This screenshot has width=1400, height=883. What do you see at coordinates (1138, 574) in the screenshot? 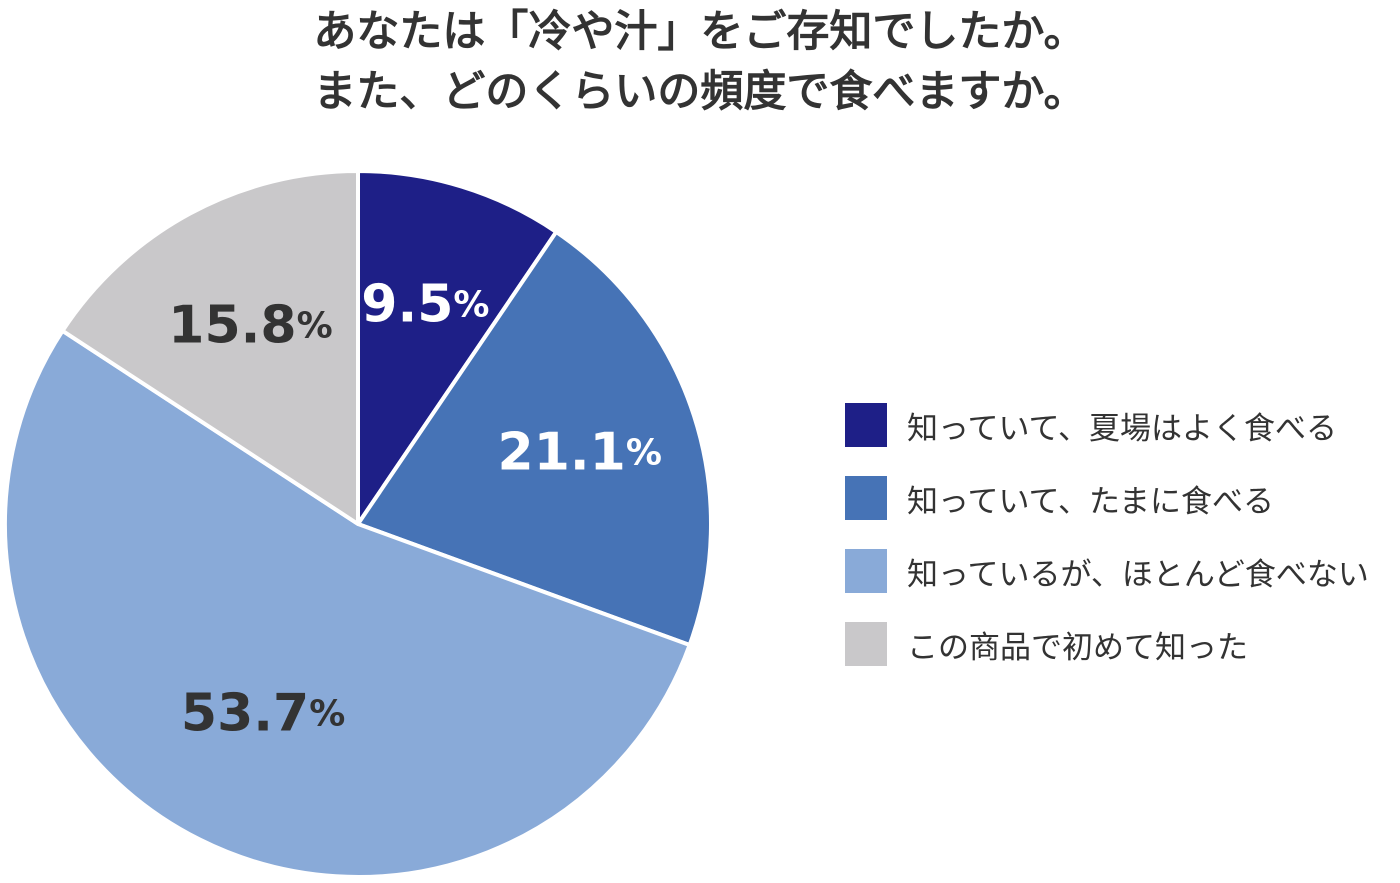
I see `legend-label: 知っているが、ほとんど食べない` at bounding box center [1138, 574].